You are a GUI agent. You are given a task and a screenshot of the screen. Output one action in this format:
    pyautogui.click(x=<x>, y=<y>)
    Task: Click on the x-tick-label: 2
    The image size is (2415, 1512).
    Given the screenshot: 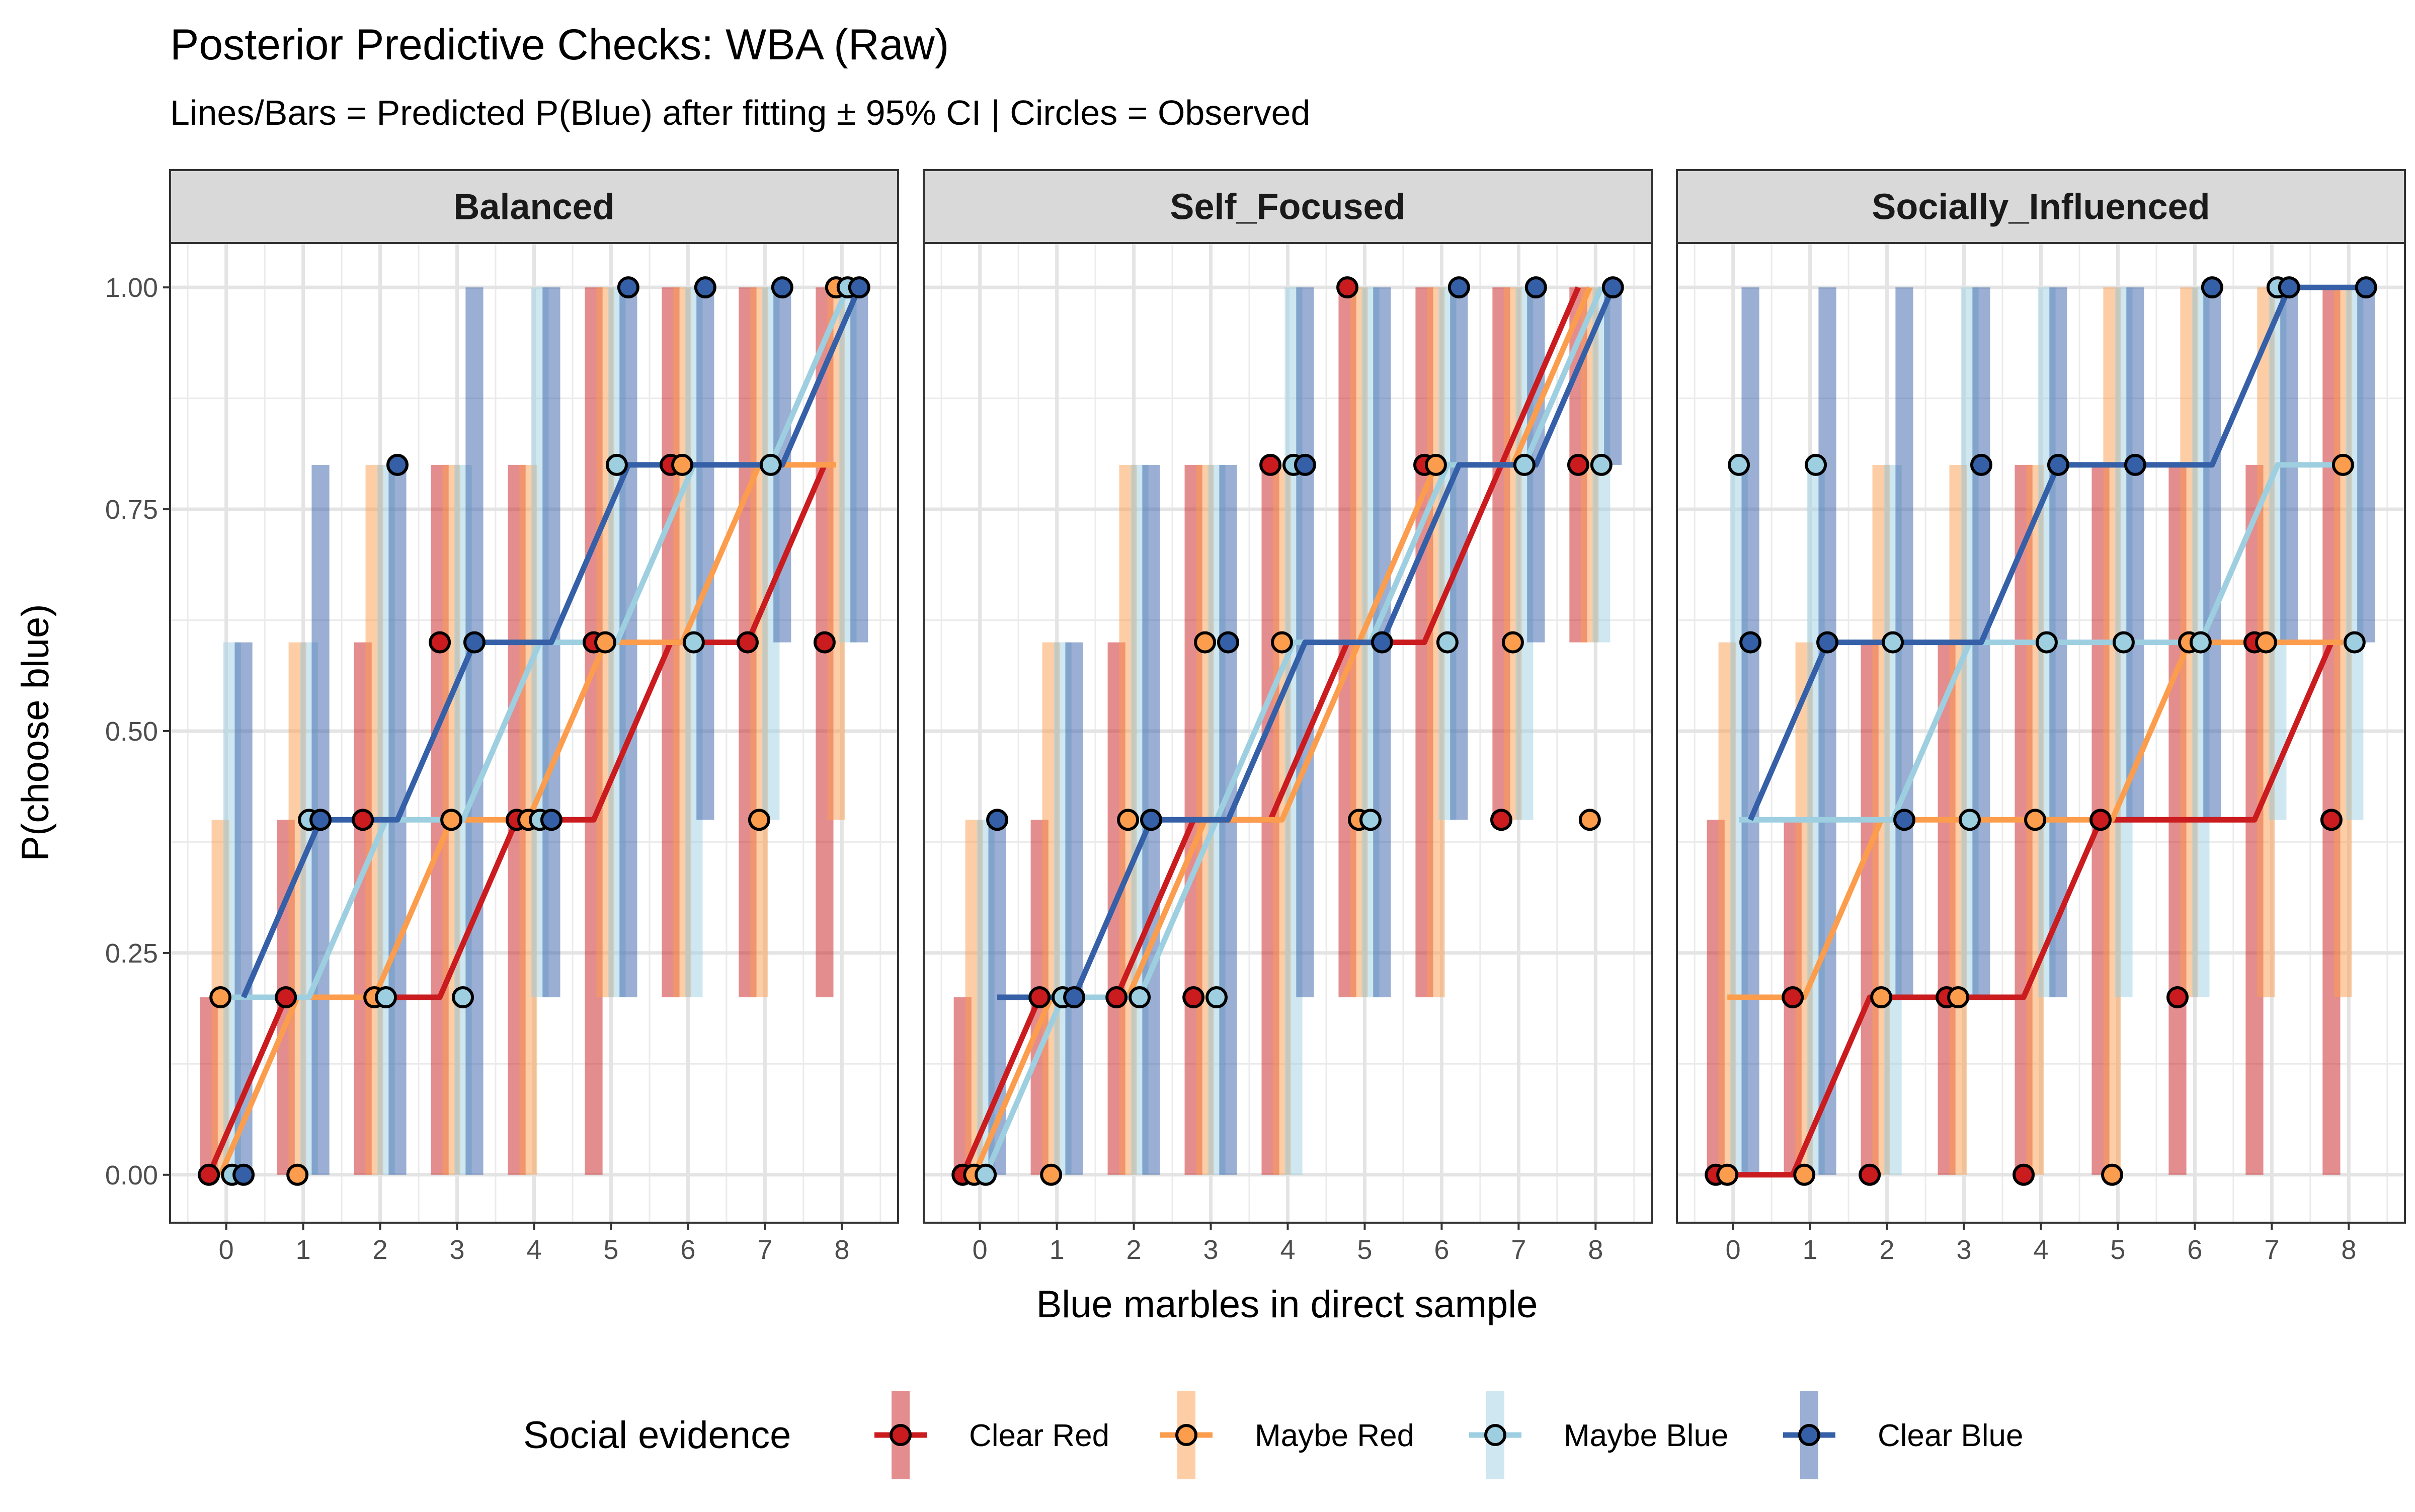 What is the action you would take?
    pyautogui.click(x=1134, y=1250)
    